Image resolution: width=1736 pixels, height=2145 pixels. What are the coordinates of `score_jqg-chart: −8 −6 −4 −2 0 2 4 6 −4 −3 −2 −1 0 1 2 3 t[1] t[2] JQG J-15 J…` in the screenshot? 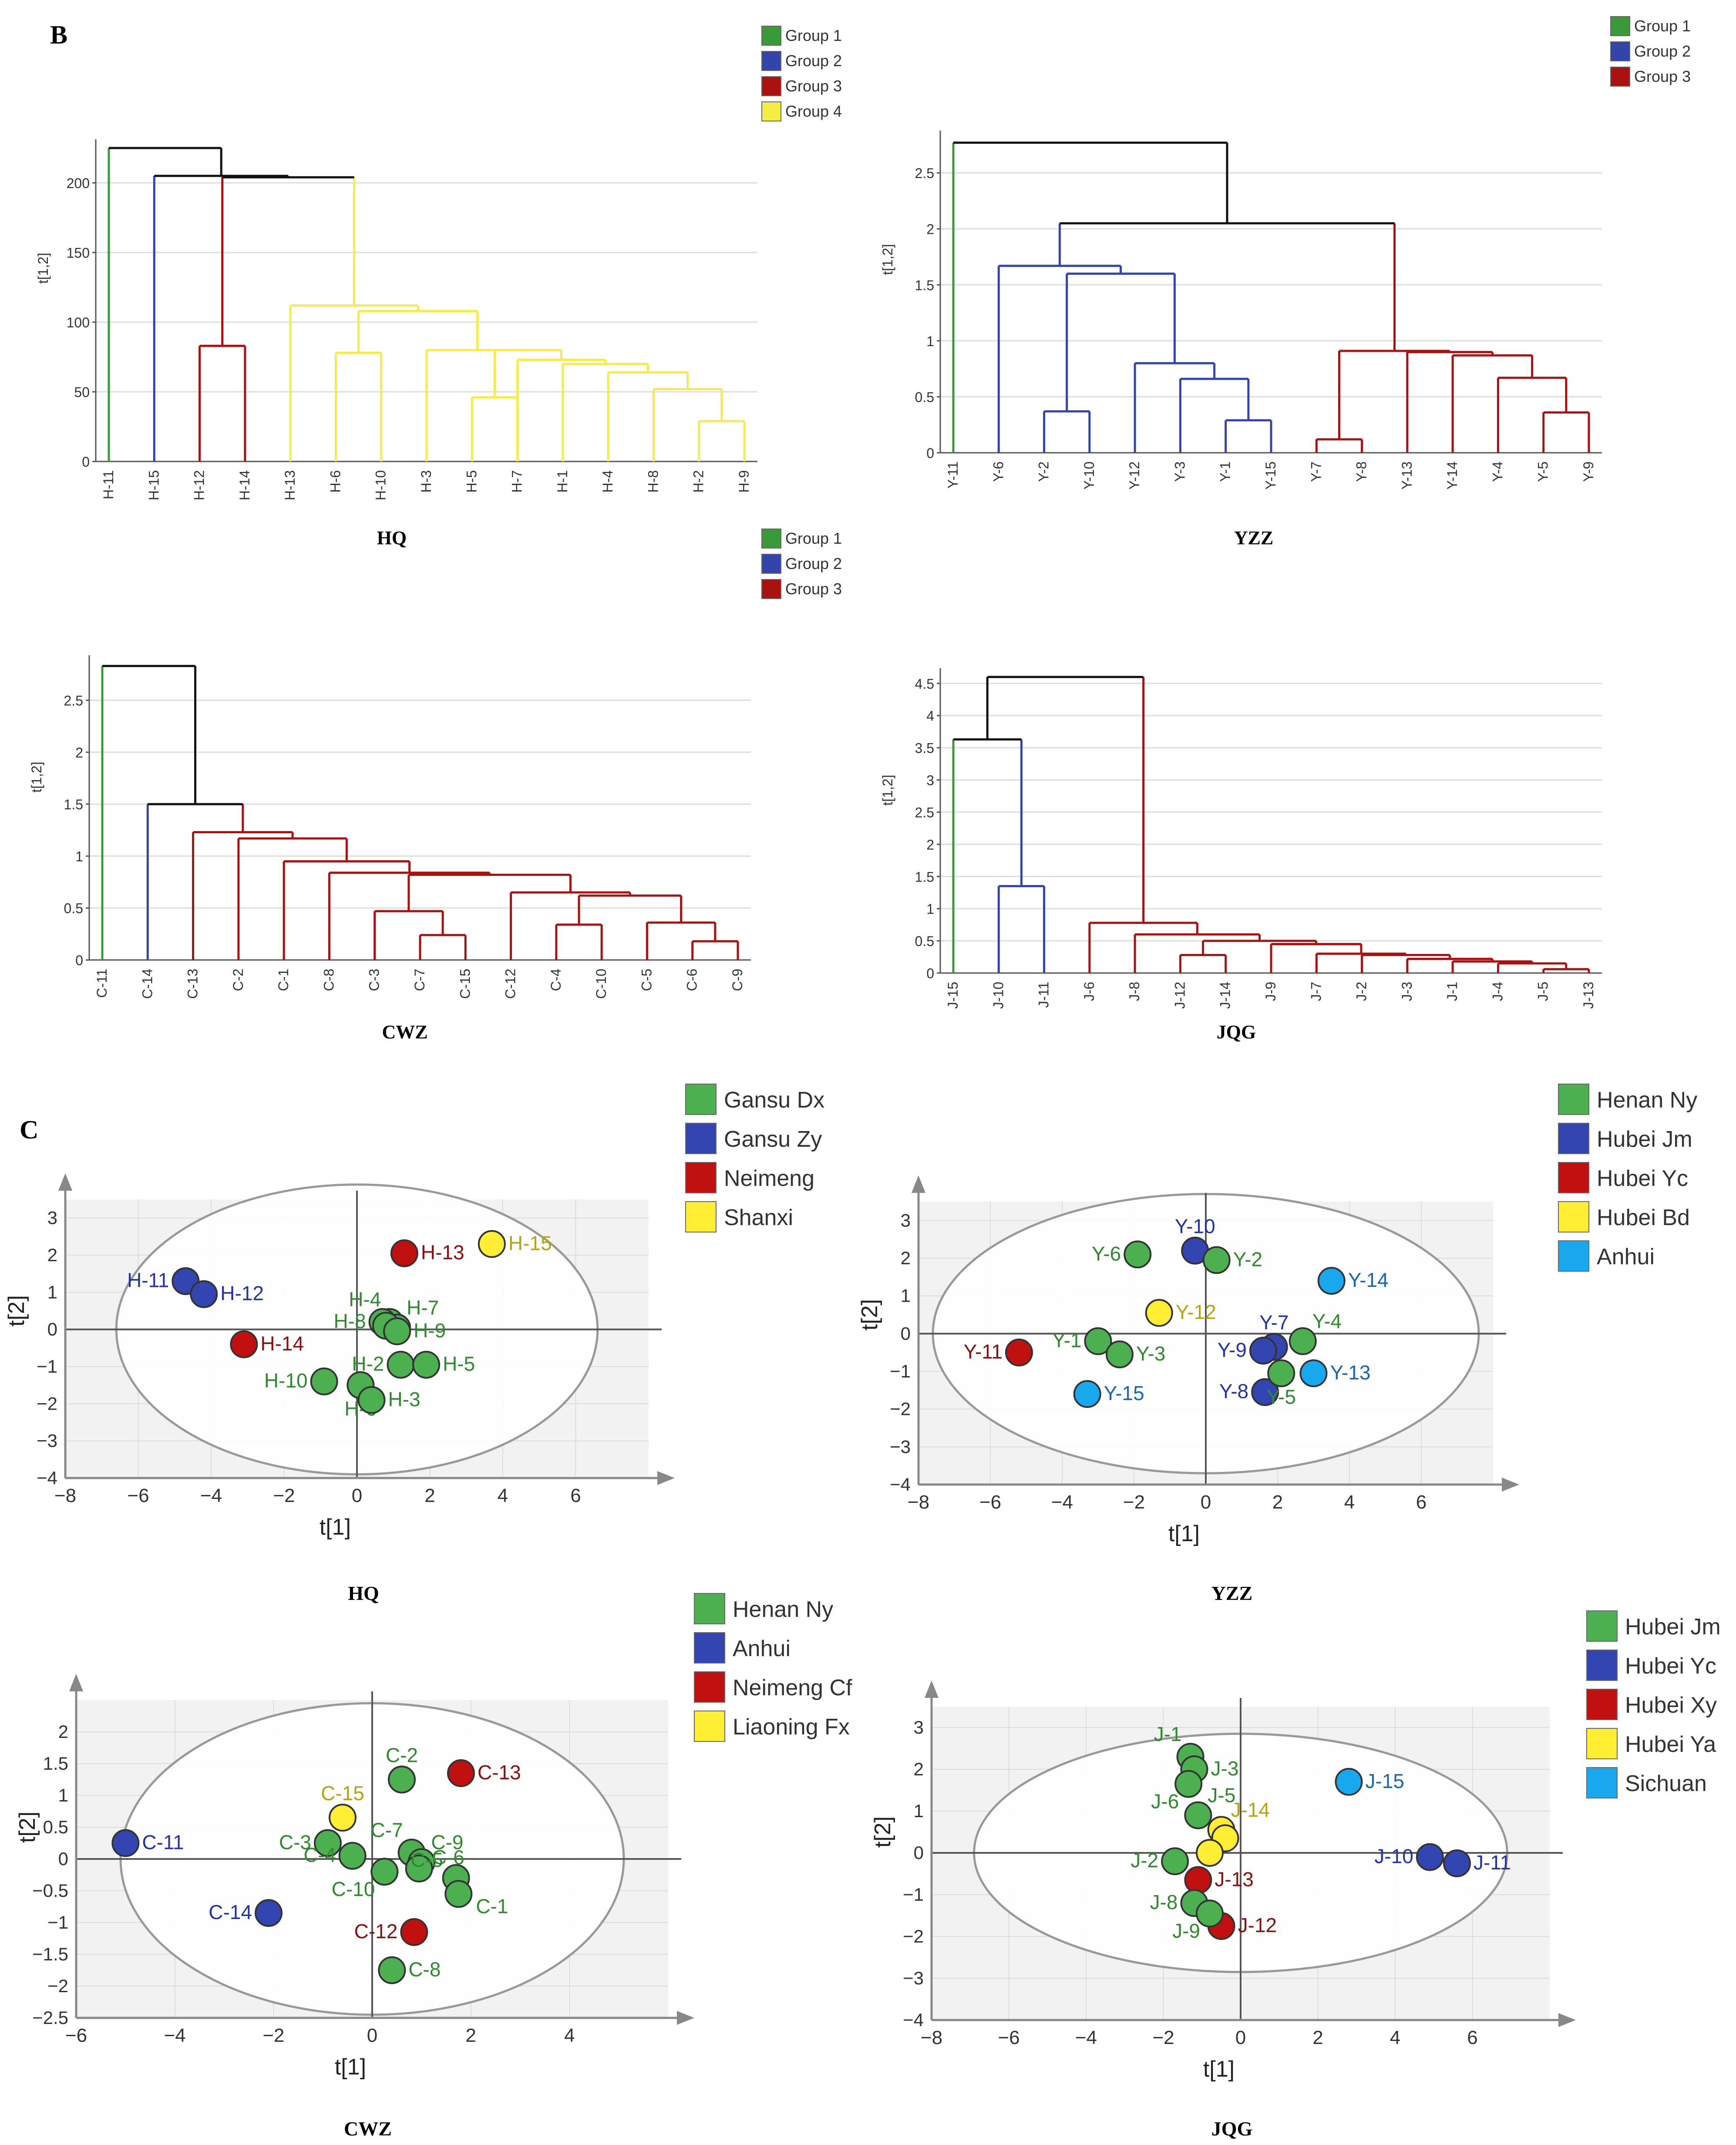 It's located at (1295, 1875).